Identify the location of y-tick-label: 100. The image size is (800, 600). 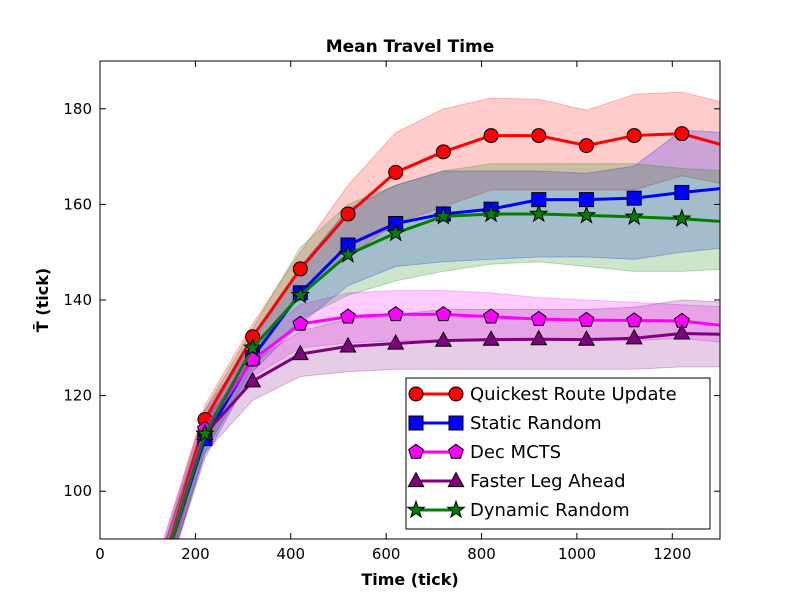
(77, 491).